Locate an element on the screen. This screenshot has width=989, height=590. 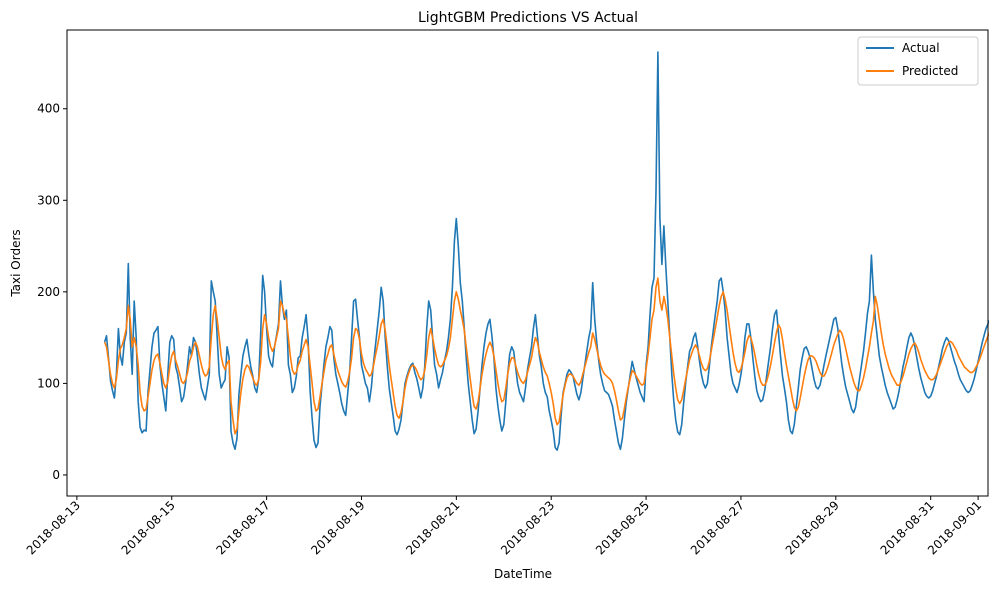
x-axis-label: DateTime is located at coordinates (523, 574).